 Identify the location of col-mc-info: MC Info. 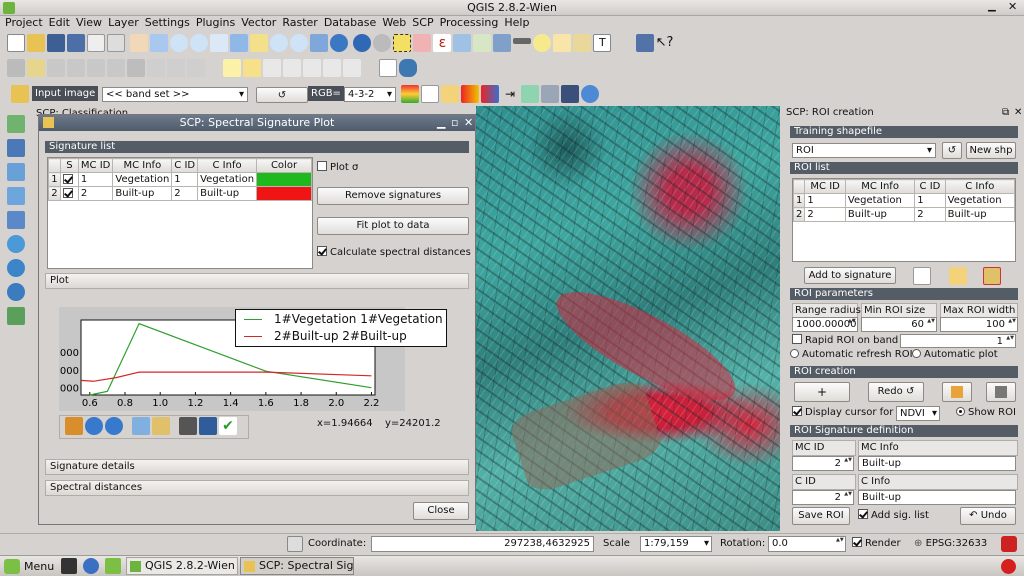
(880, 186).